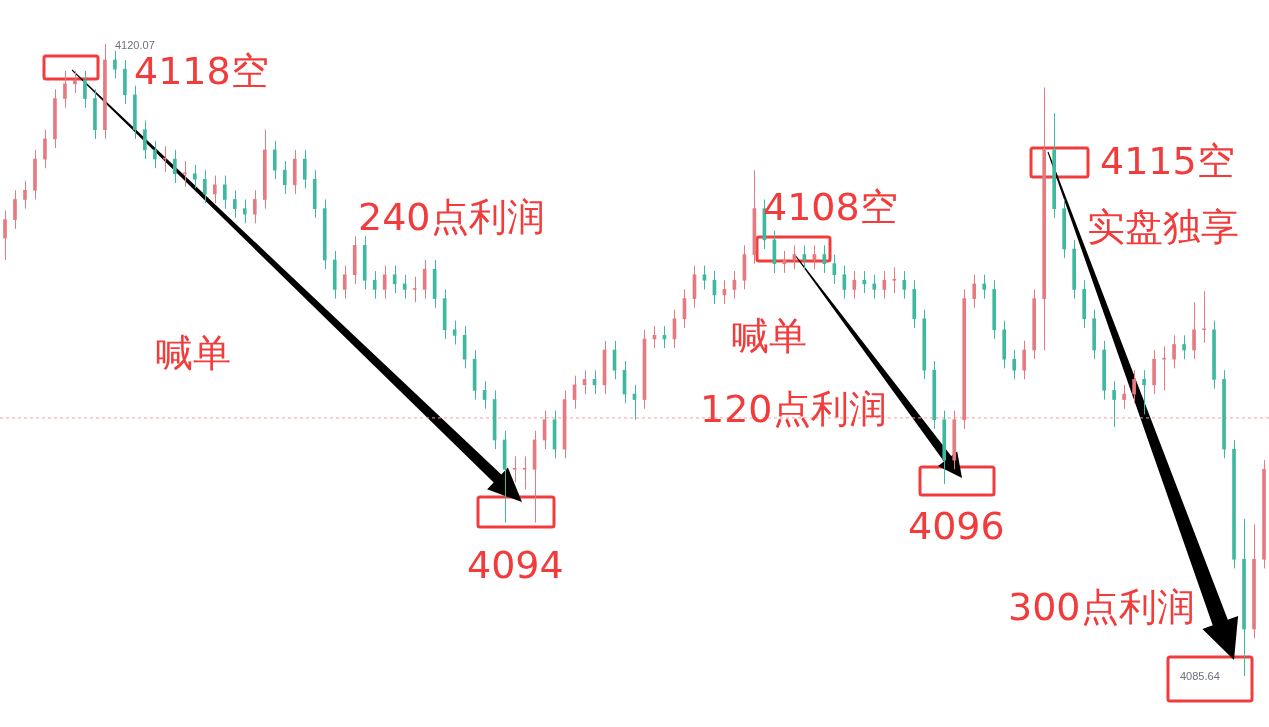 Image resolution: width=1269 pixels, height=727 pixels. Describe the element at coordinates (451, 217) in the screenshot. I see `annotation: 240点利润` at that location.